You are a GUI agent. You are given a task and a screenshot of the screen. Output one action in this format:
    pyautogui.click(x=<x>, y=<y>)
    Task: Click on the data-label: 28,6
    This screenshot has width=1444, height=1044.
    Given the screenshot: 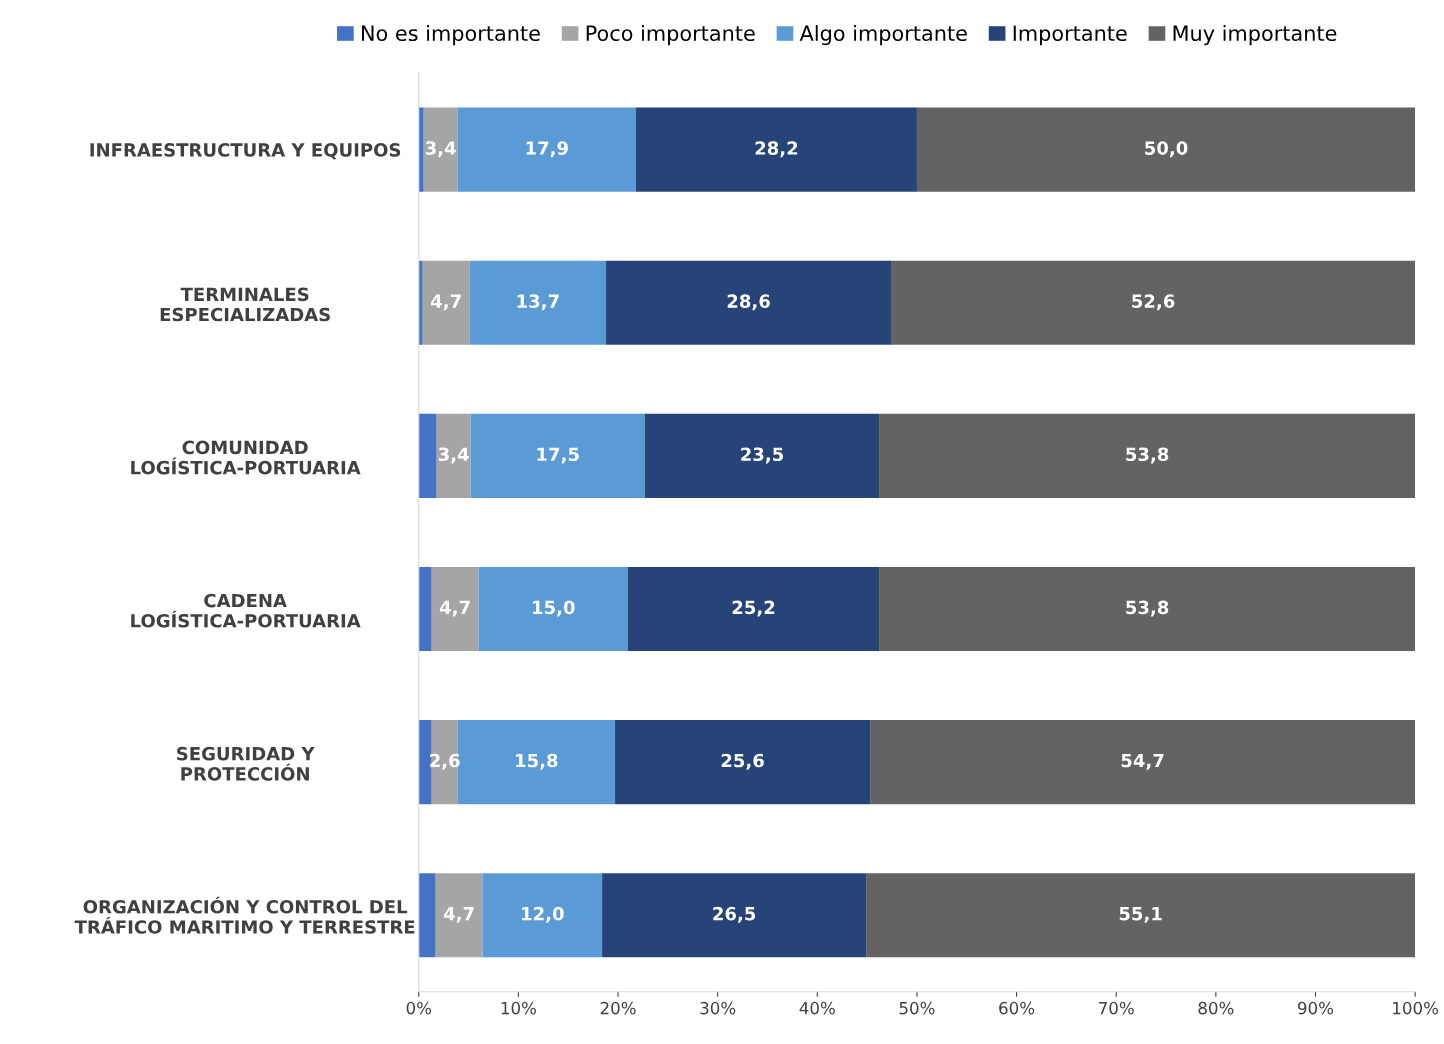 What is the action you would take?
    pyautogui.click(x=748, y=302)
    